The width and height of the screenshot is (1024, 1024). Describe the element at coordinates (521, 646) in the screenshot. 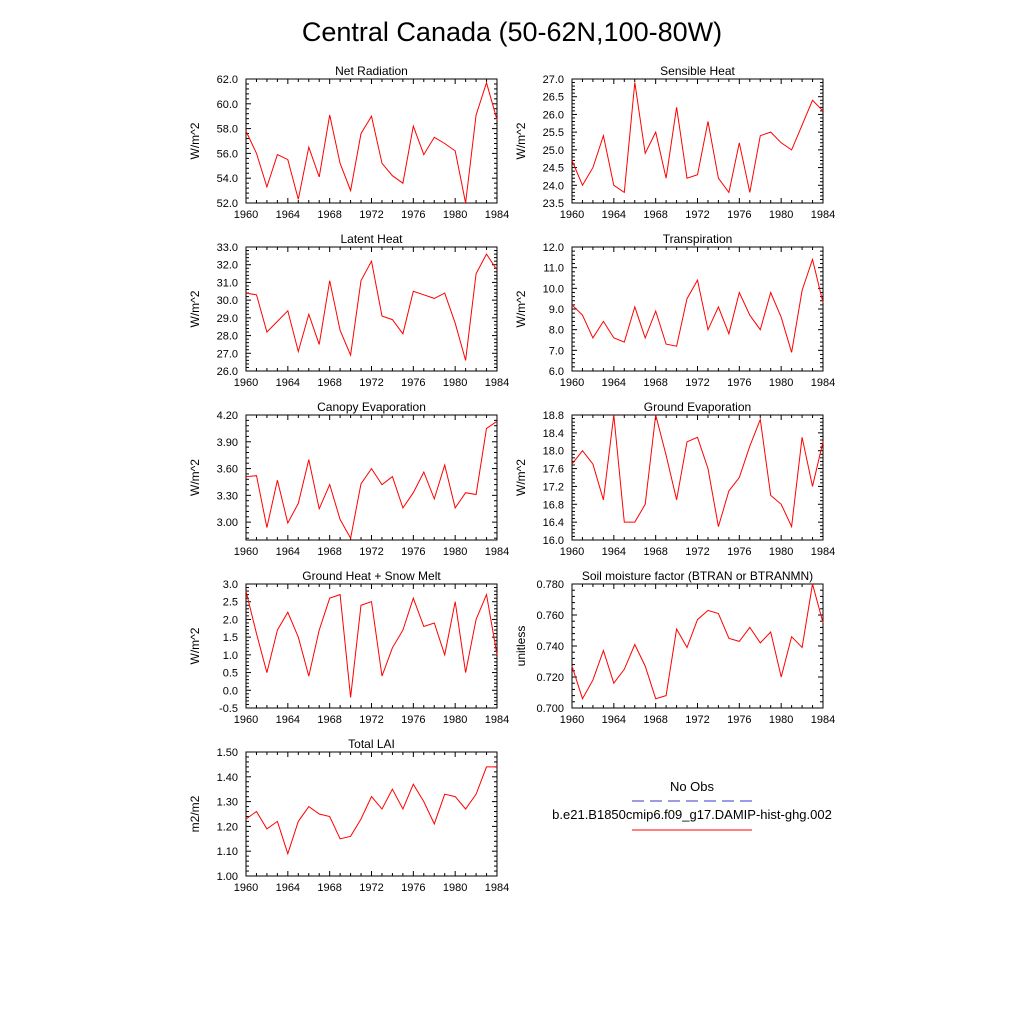

I see `y-axis-label: unitless` at that location.